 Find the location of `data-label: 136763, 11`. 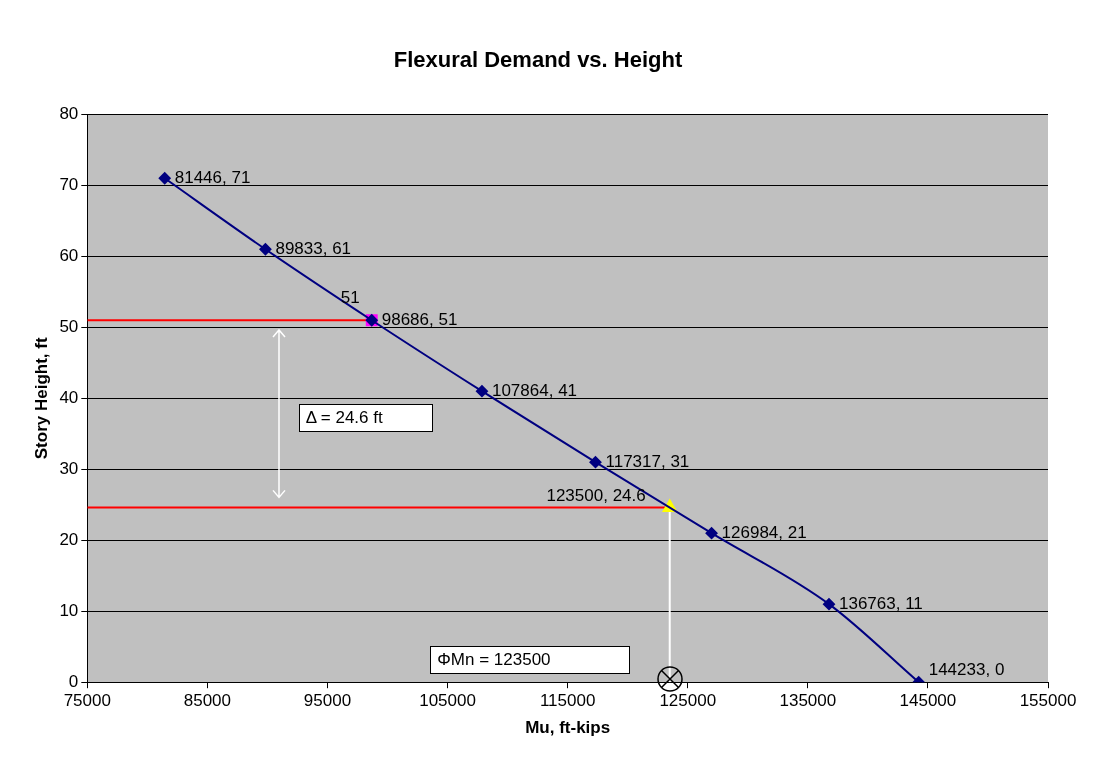

data-label: 136763, 11 is located at coordinates (881, 603).